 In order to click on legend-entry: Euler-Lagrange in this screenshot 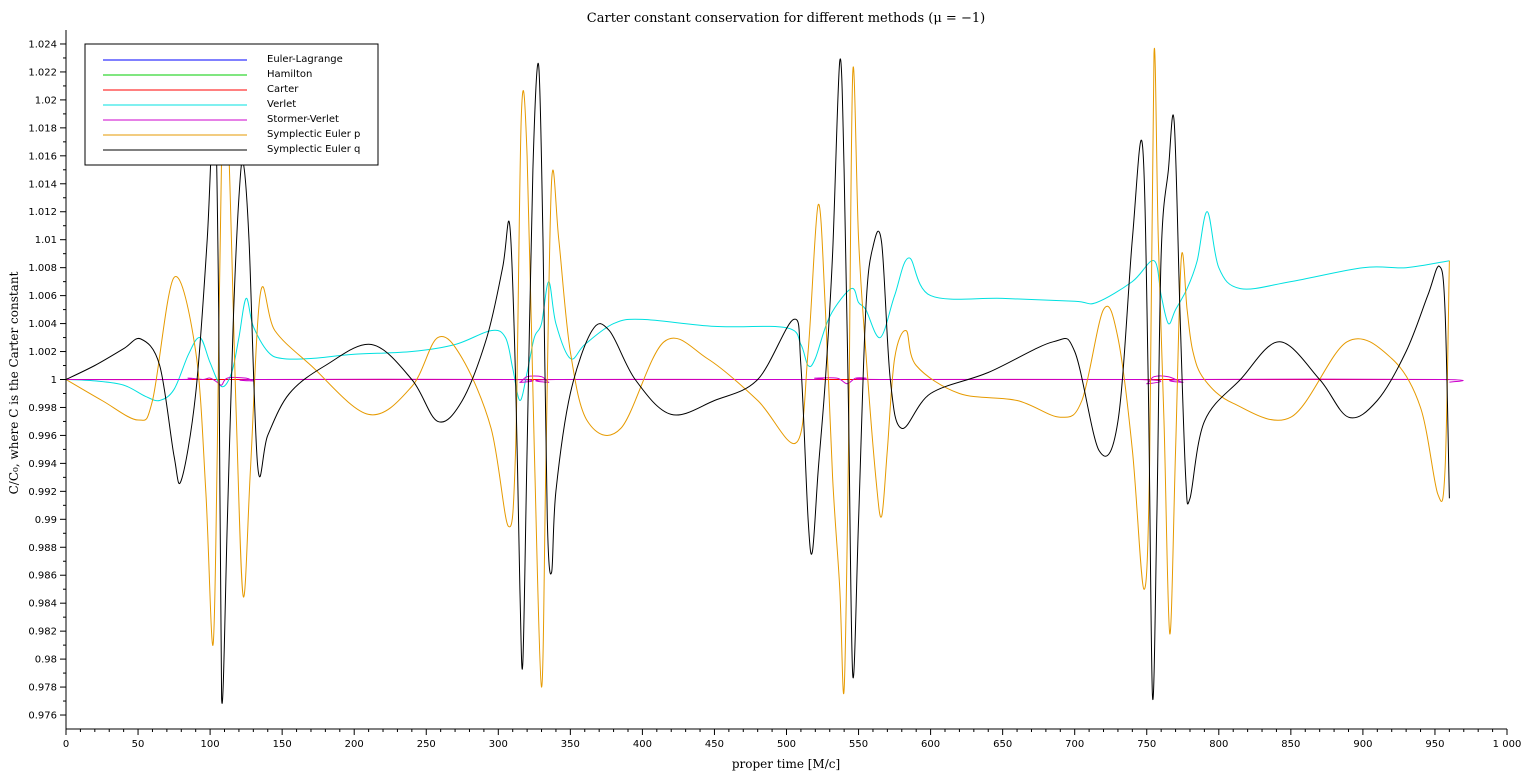, I will do `click(305, 59)`.